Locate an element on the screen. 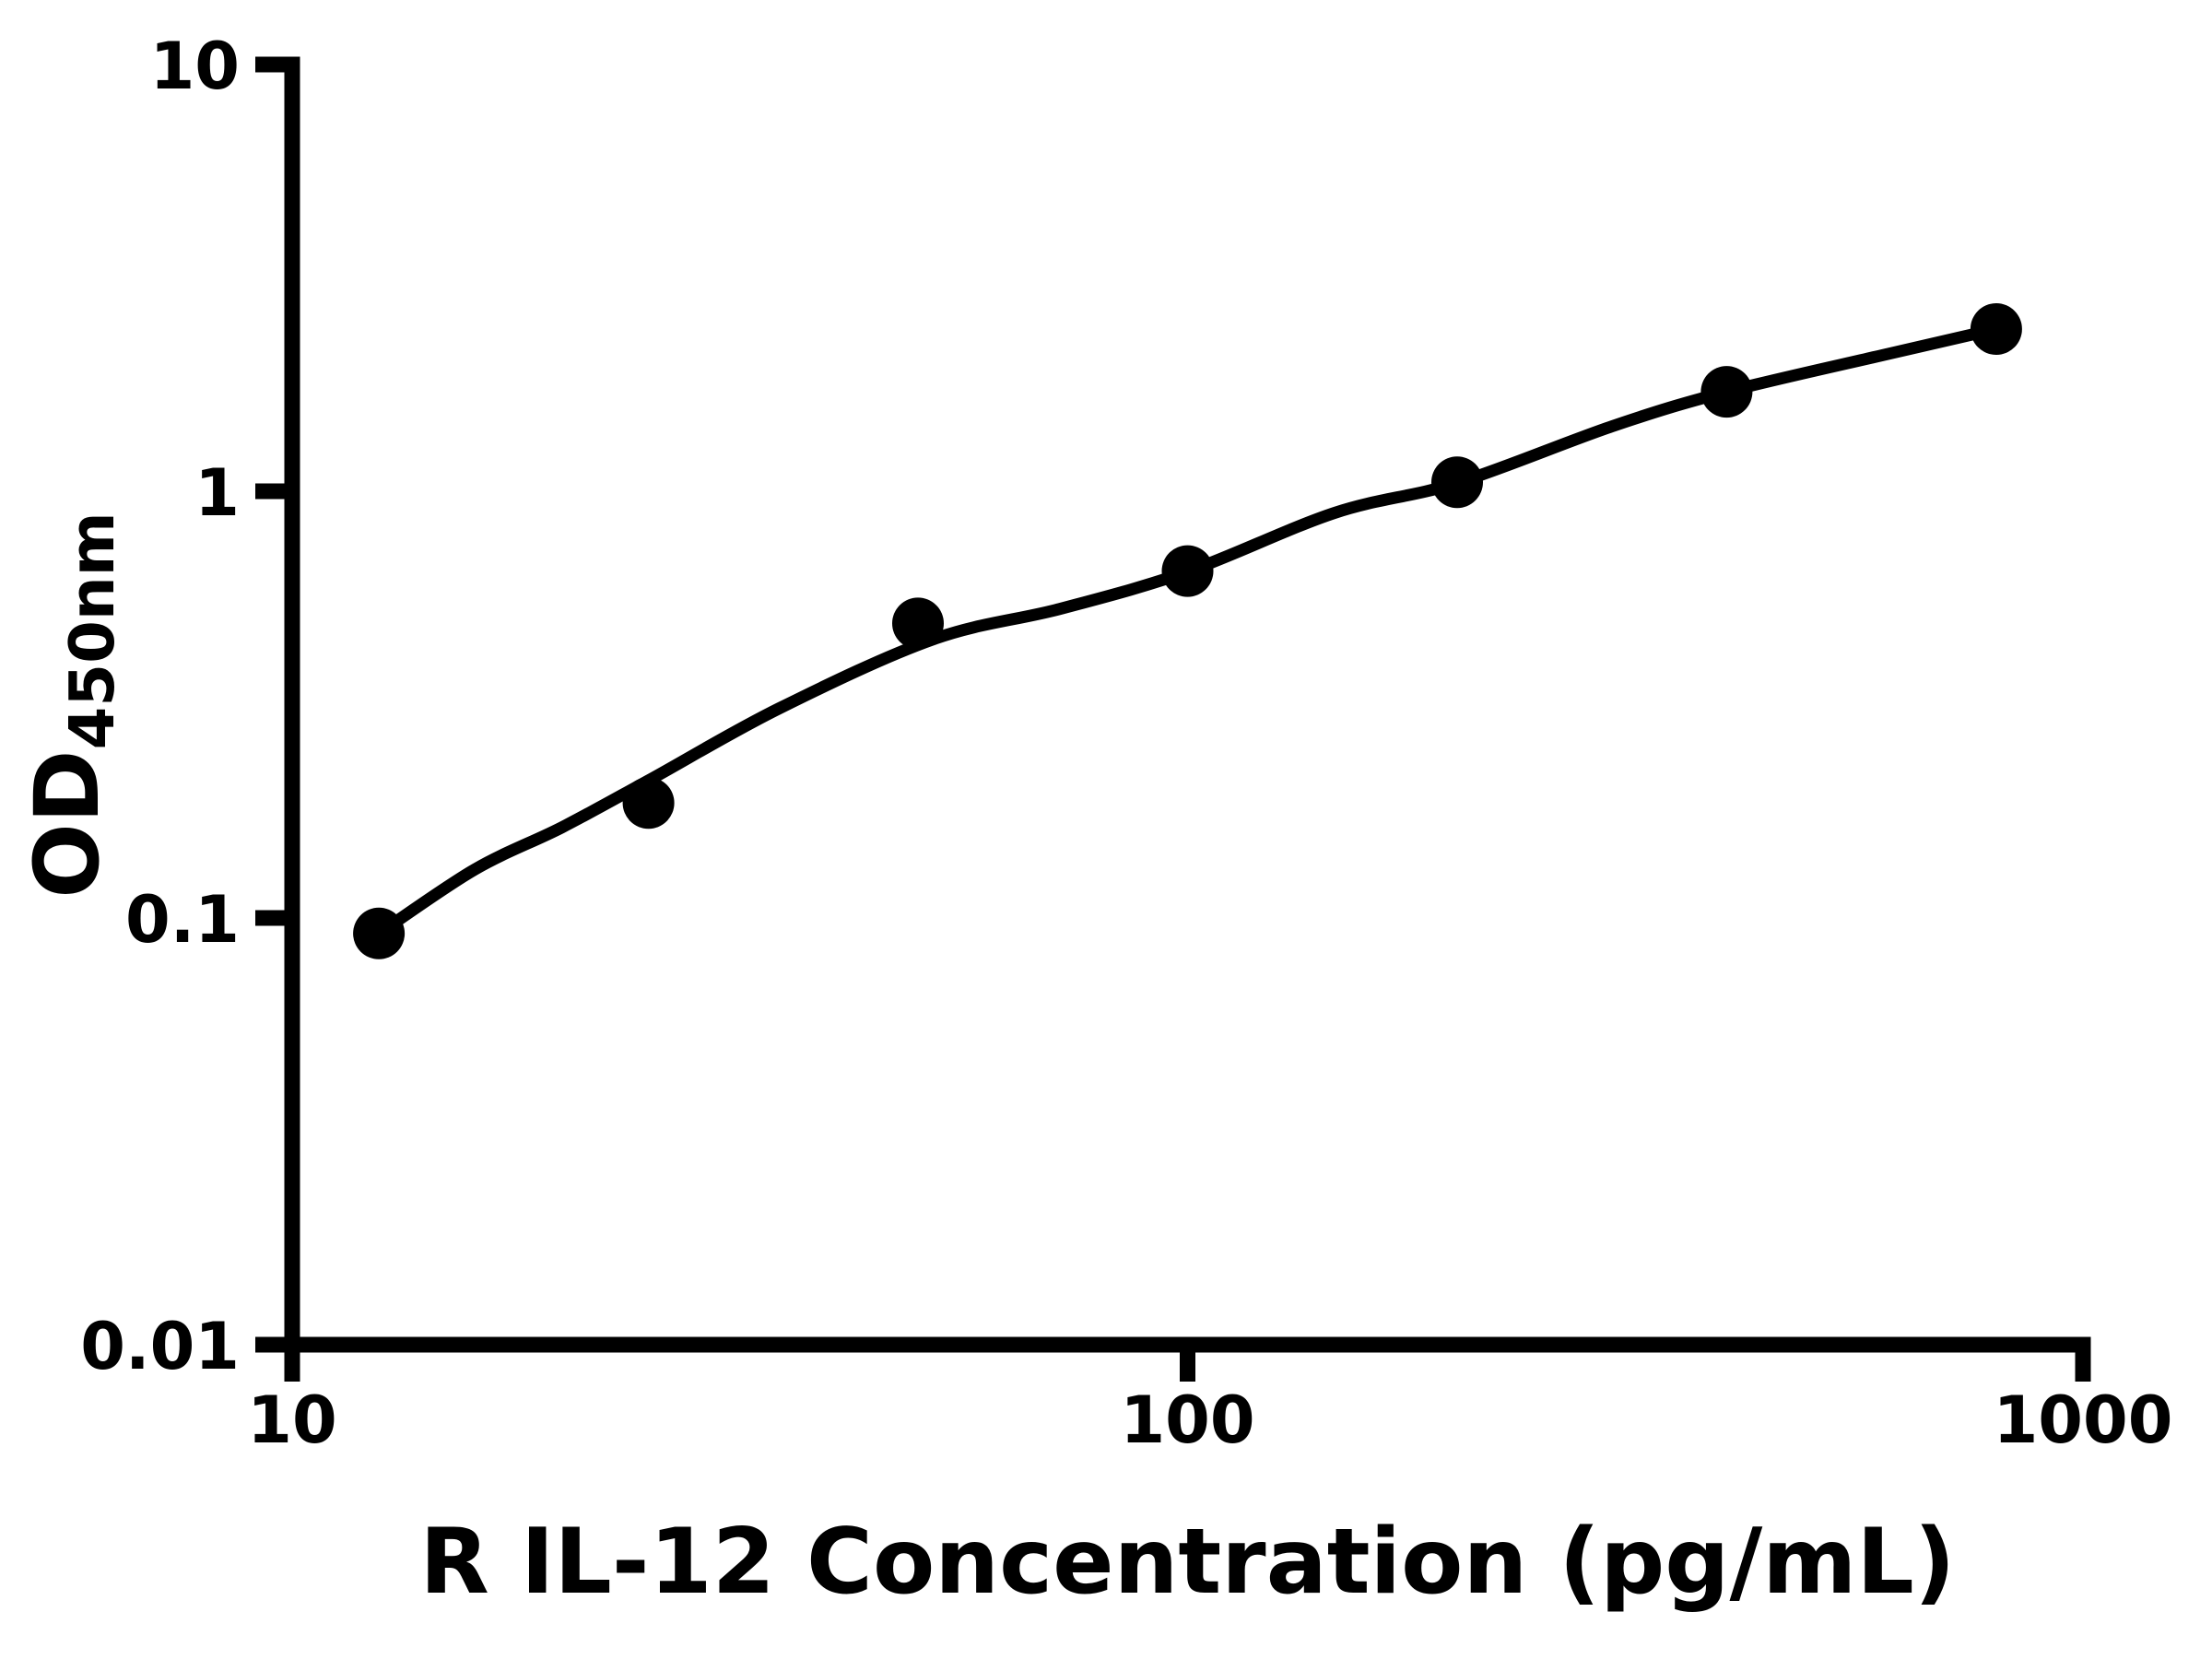  x-tick-label: 10 is located at coordinates (291, 1420).